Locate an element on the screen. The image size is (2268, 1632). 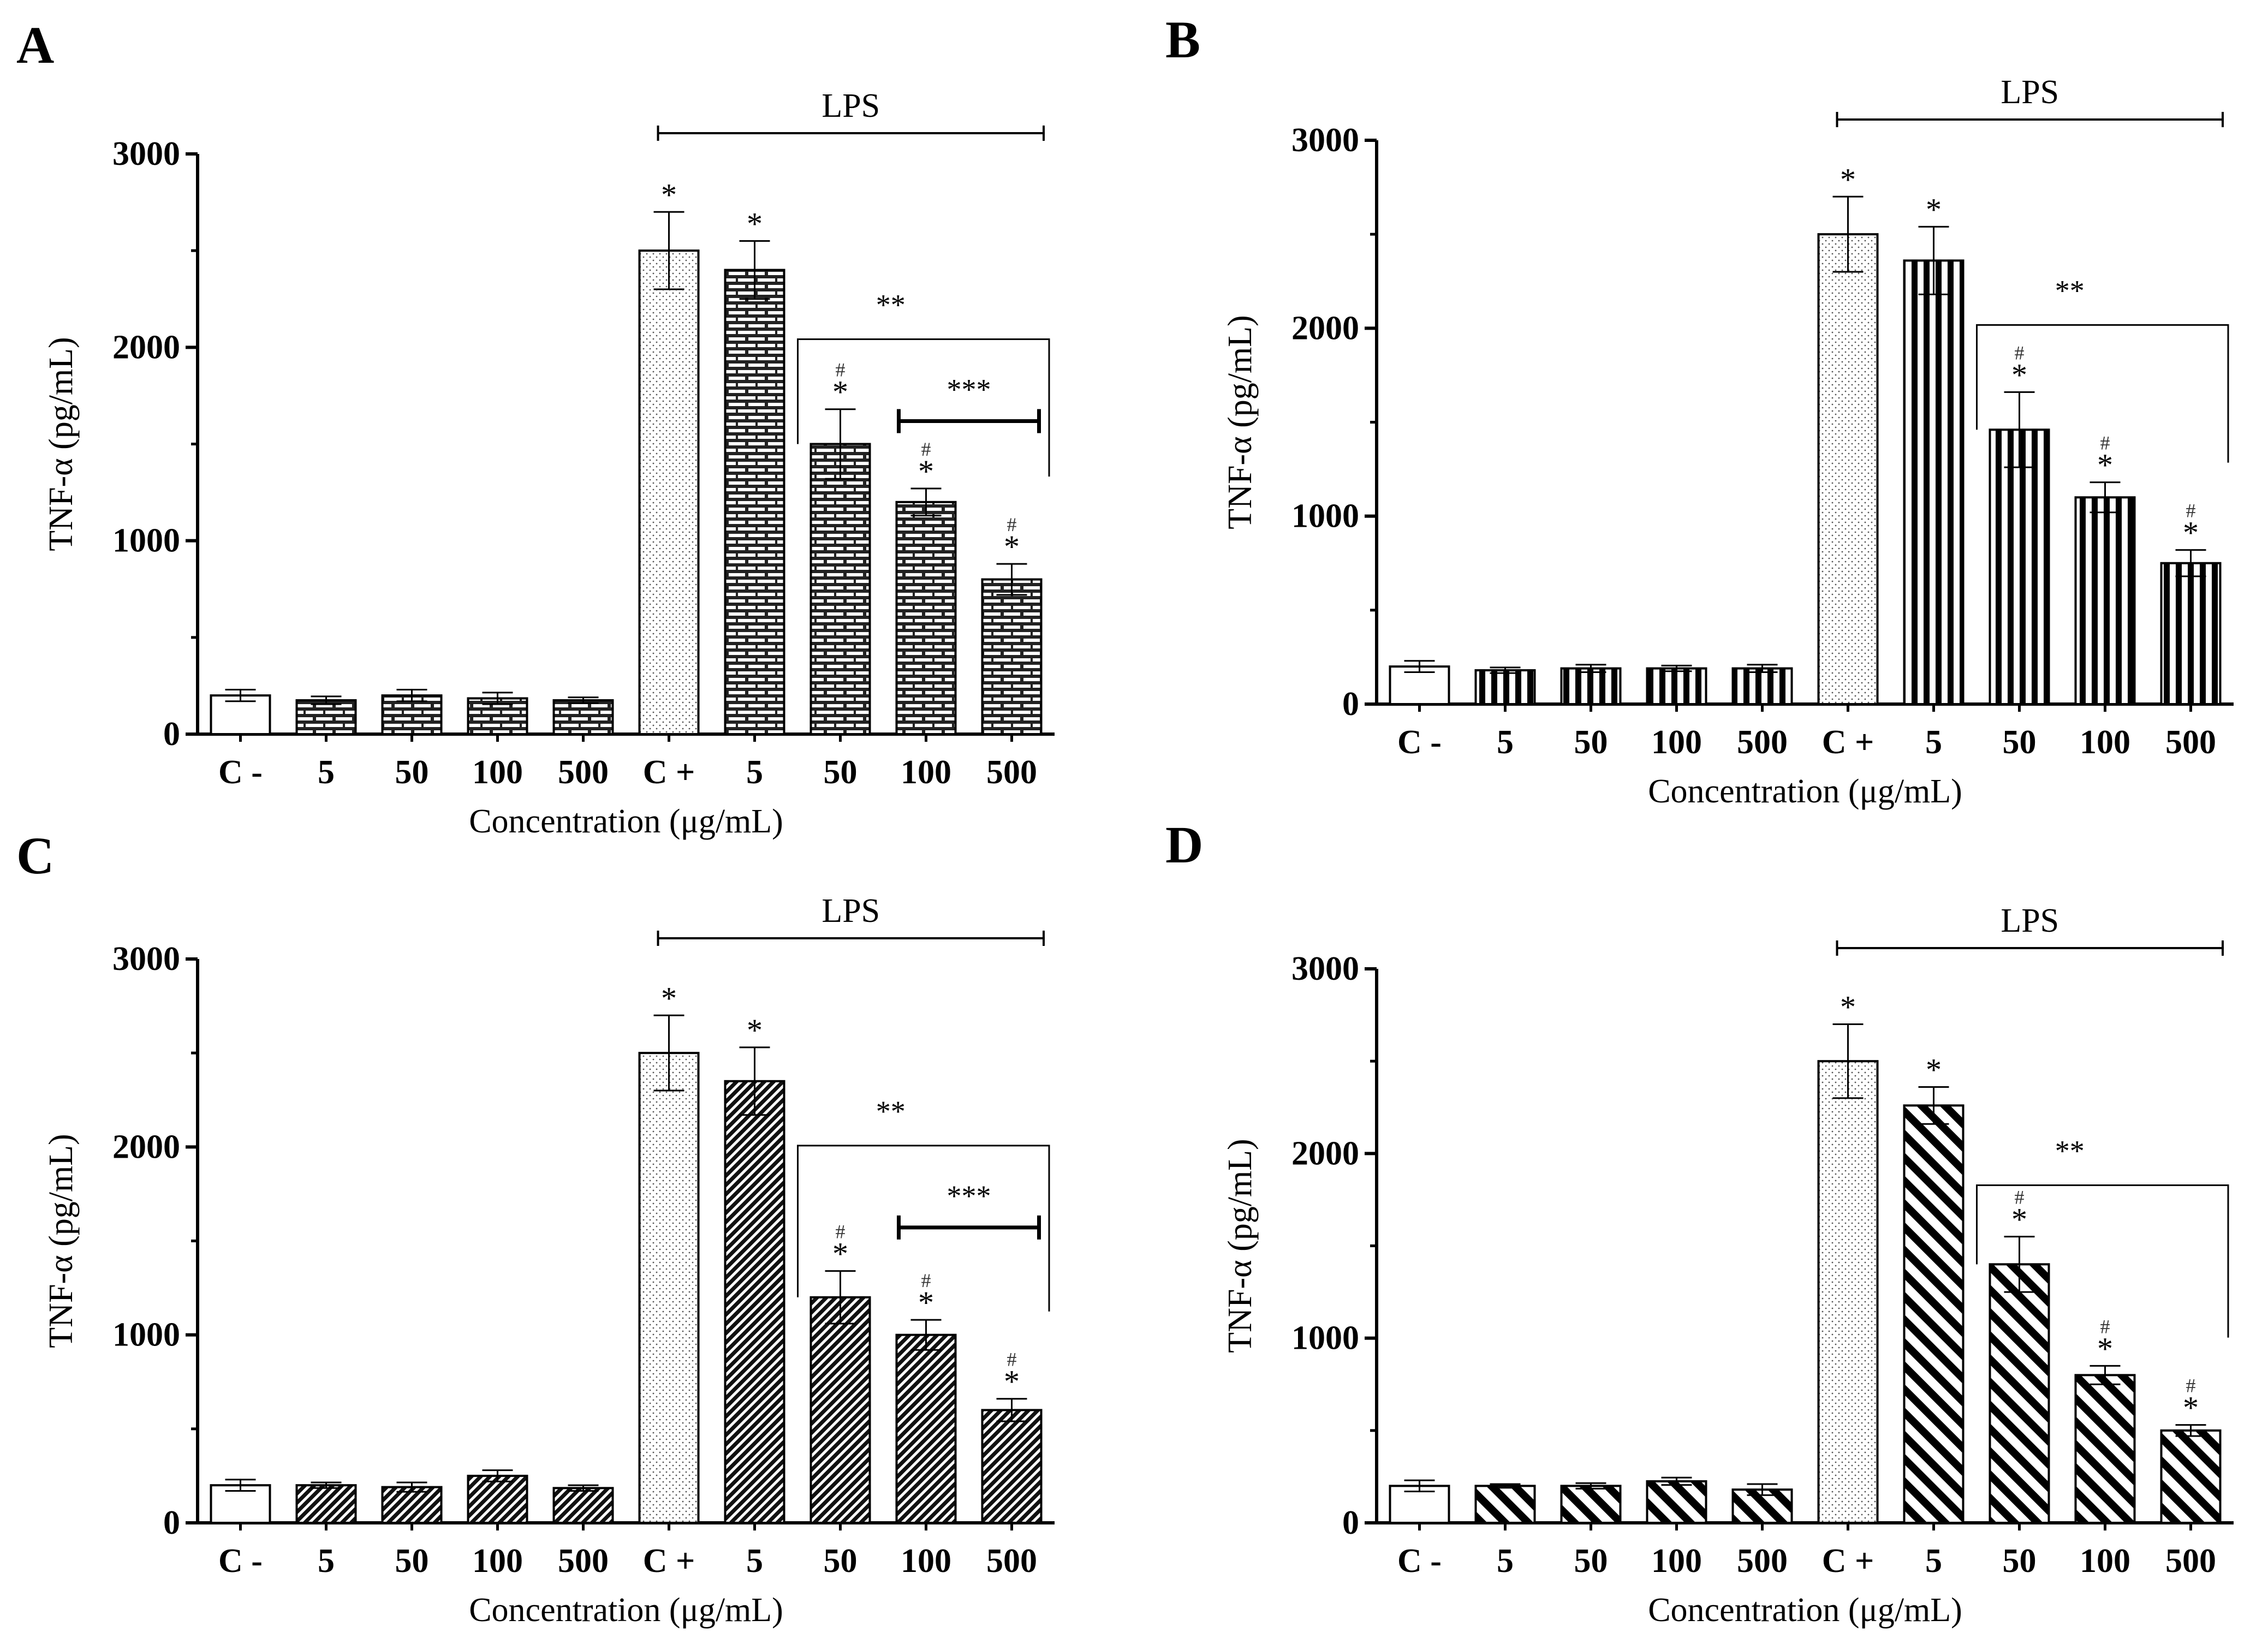
y-tick-label: 1000 is located at coordinates (1325, 516).